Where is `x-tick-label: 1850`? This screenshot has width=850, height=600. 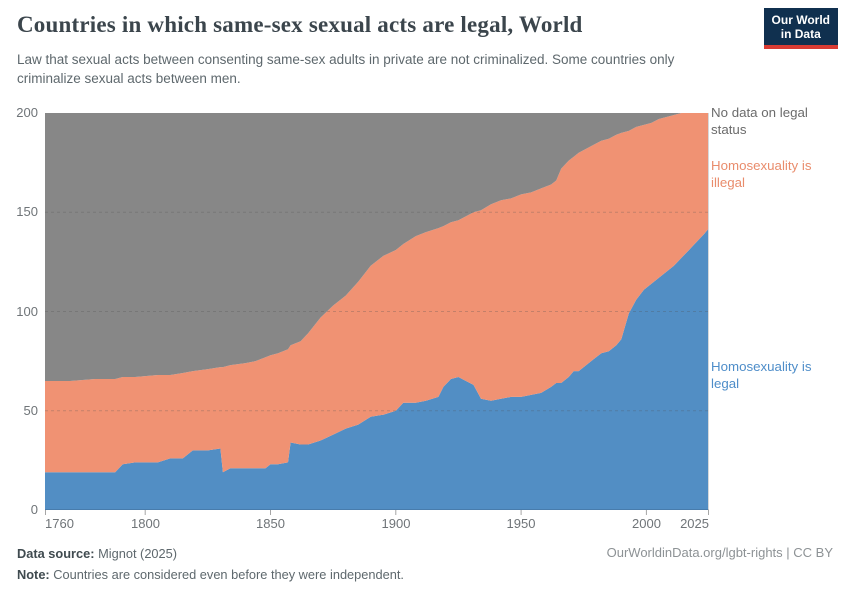
x-tick-label: 1850 is located at coordinates (270, 523).